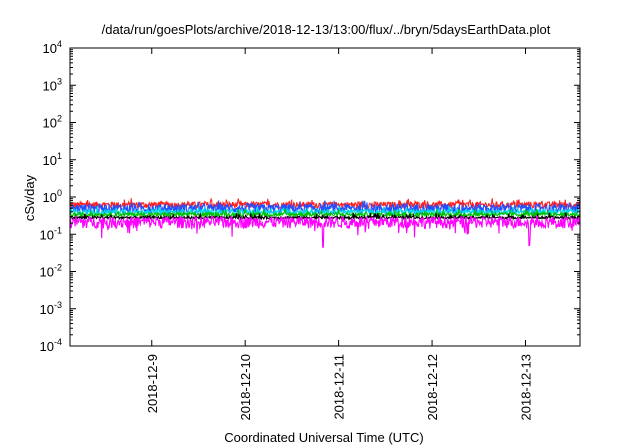 The width and height of the screenshot is (640, 448). I want to click on series-layer, so click(325, 222).